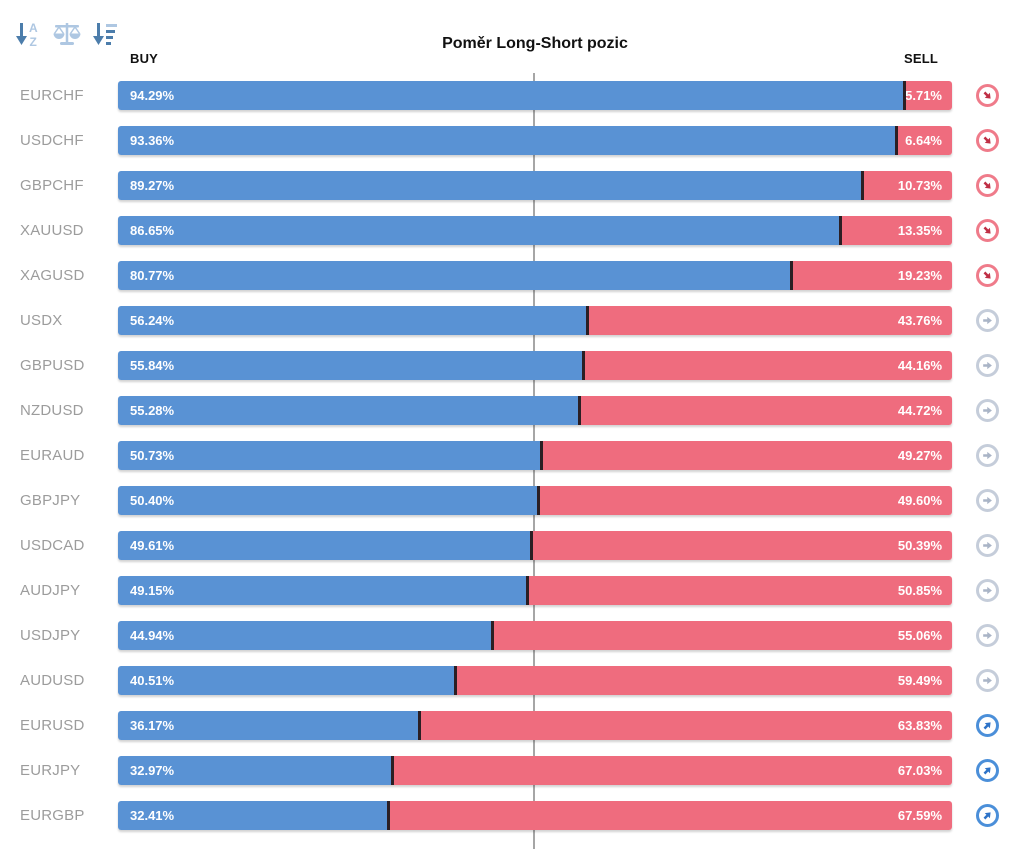 This screenshot has height=863, width=1023. Describe the element at coordinates (152, 95) in the screenshot. I see `buy-value: 94.29%` at that location.